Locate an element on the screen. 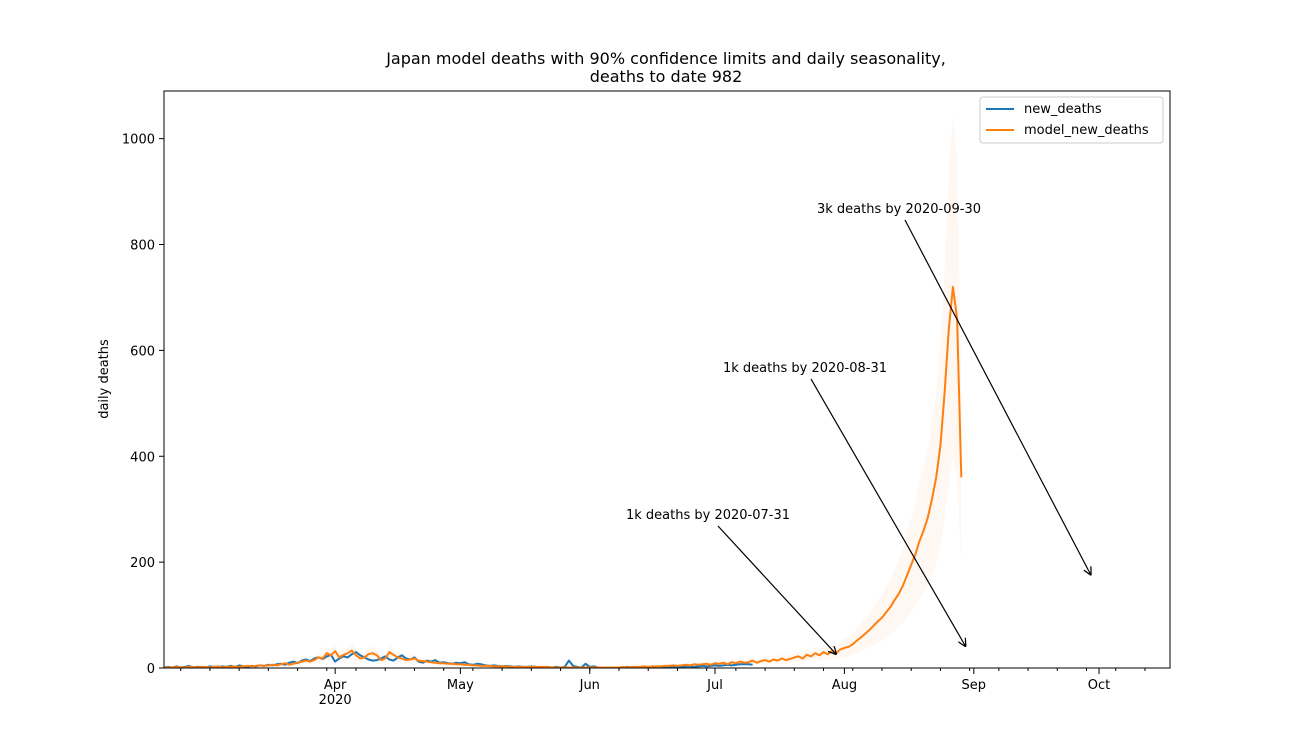 The image size is (1300, 750). y-tick-label: 0 is located at coordinates (151, 669).